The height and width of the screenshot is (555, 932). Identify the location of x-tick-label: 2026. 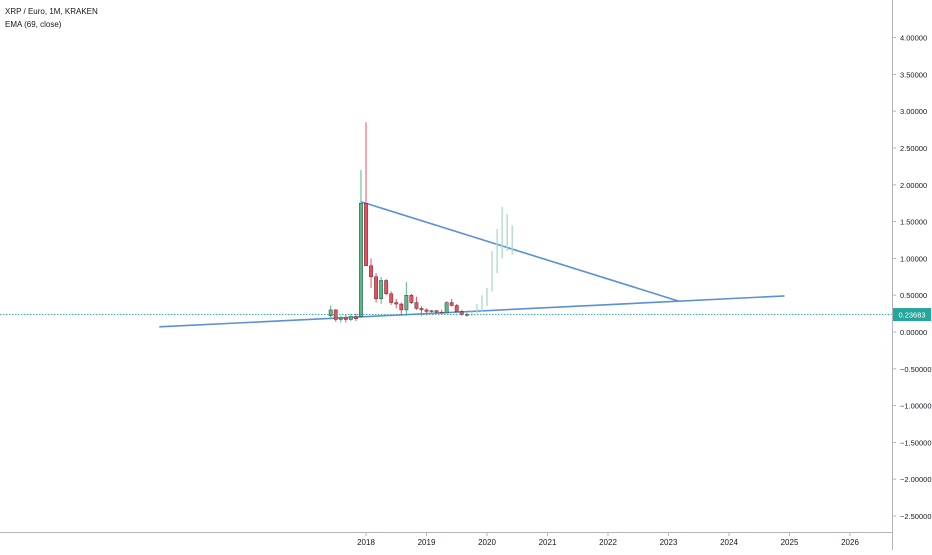
(850, 542).